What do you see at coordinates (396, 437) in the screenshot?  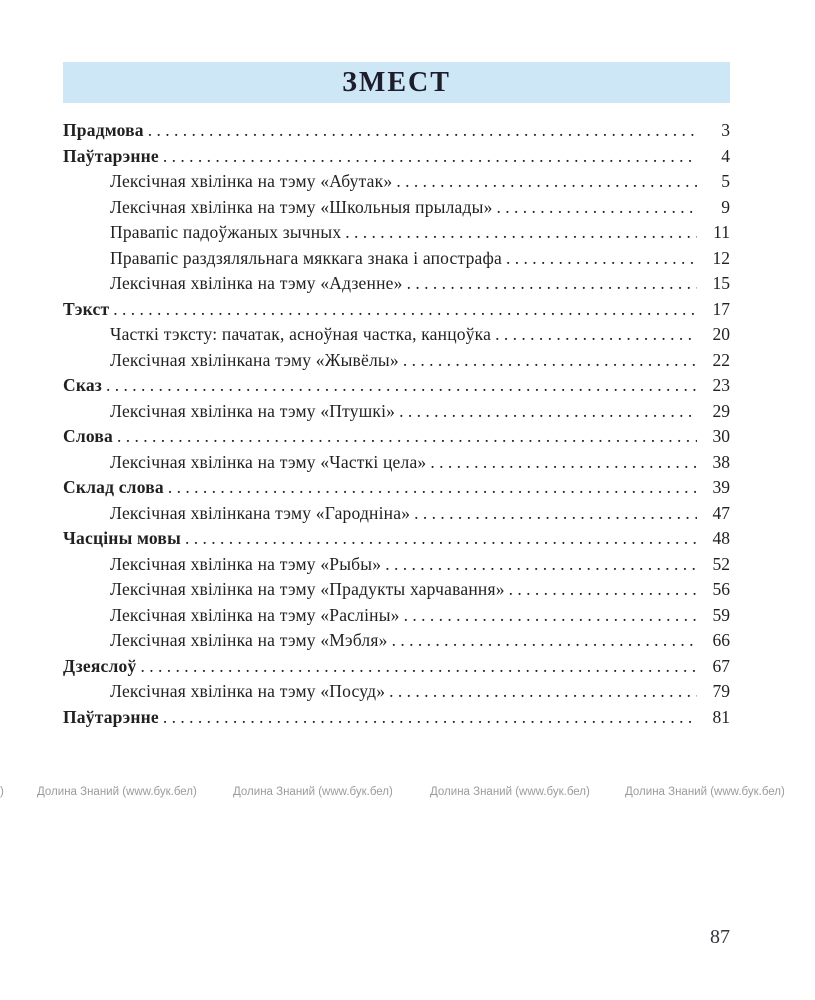 I see `toc-entry: Слова 30` at bounding box center [396, 437].